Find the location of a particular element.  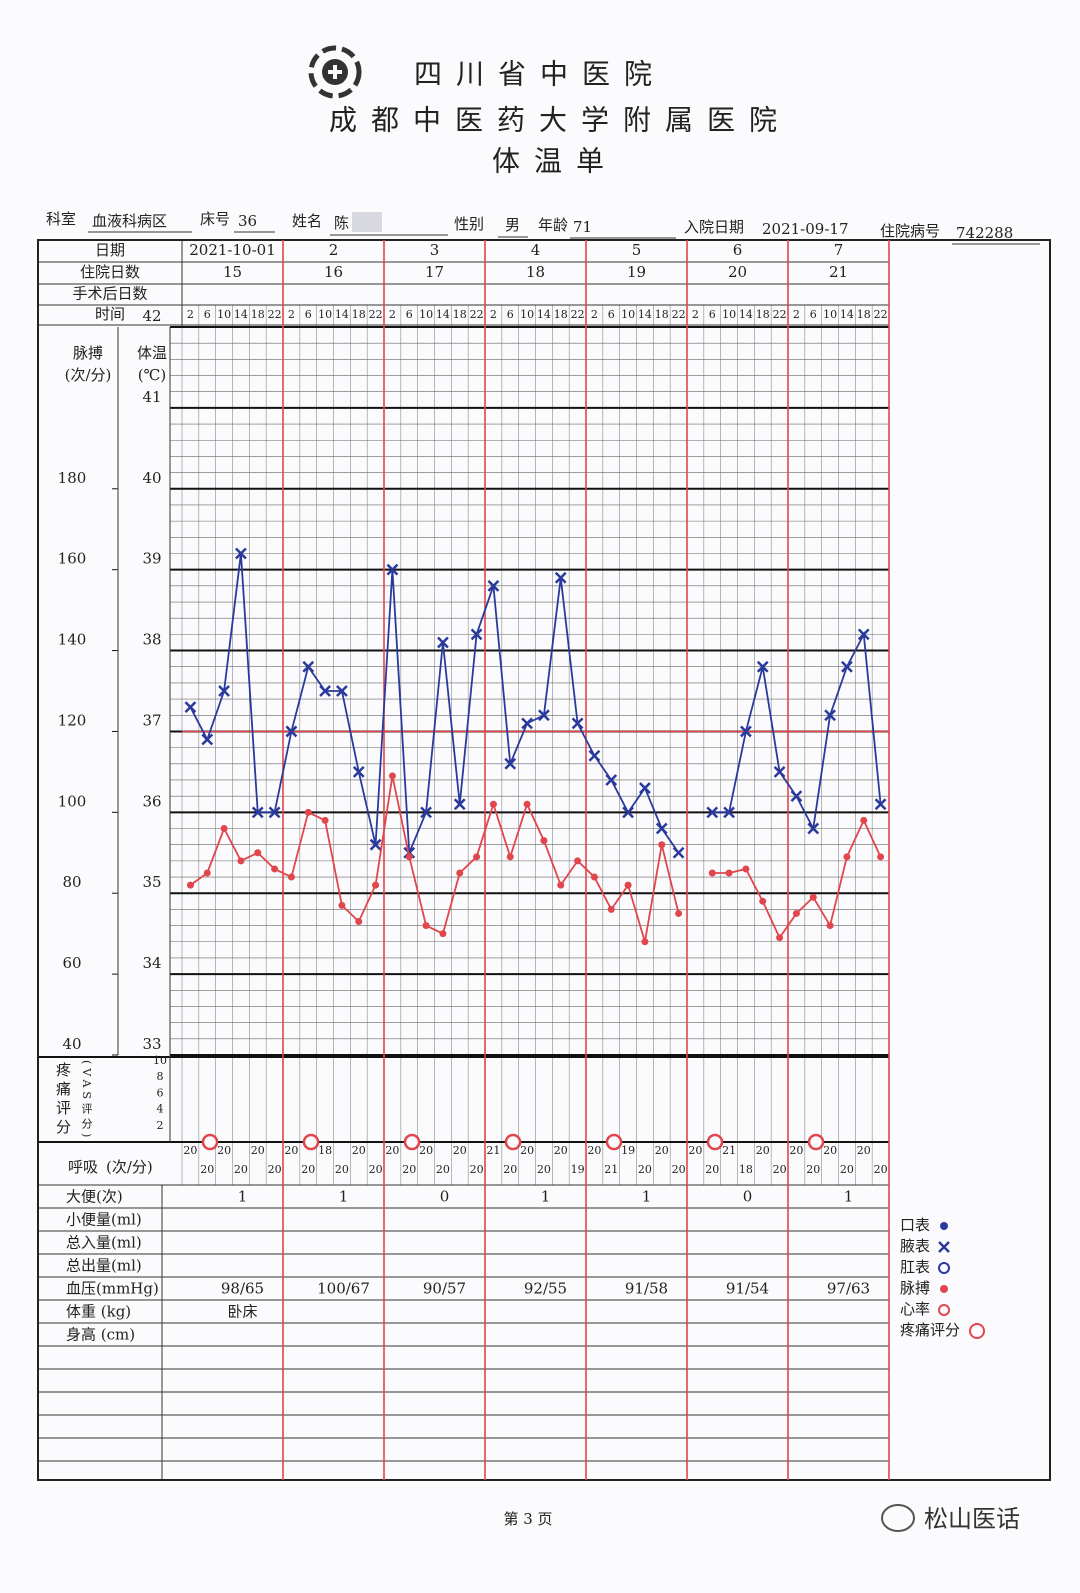

pain-tick-label: 6 is located at coordinates (160, 1092).